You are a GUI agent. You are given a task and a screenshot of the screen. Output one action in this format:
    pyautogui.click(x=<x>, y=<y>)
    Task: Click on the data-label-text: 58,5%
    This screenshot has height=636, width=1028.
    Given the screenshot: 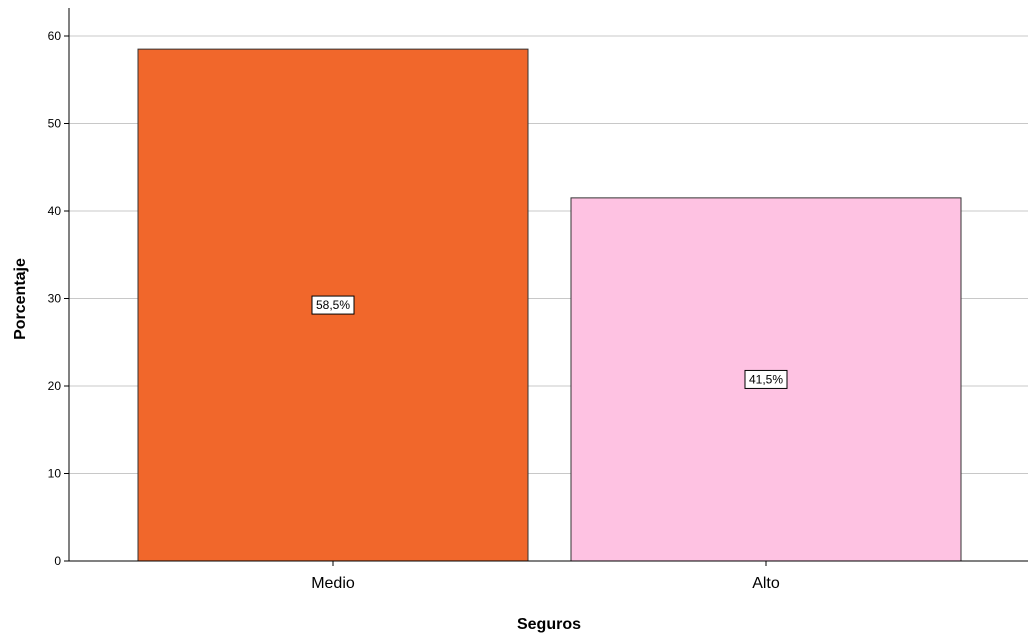 What is the action you would take?
    pyautogui.click(x=333, y=305)
    